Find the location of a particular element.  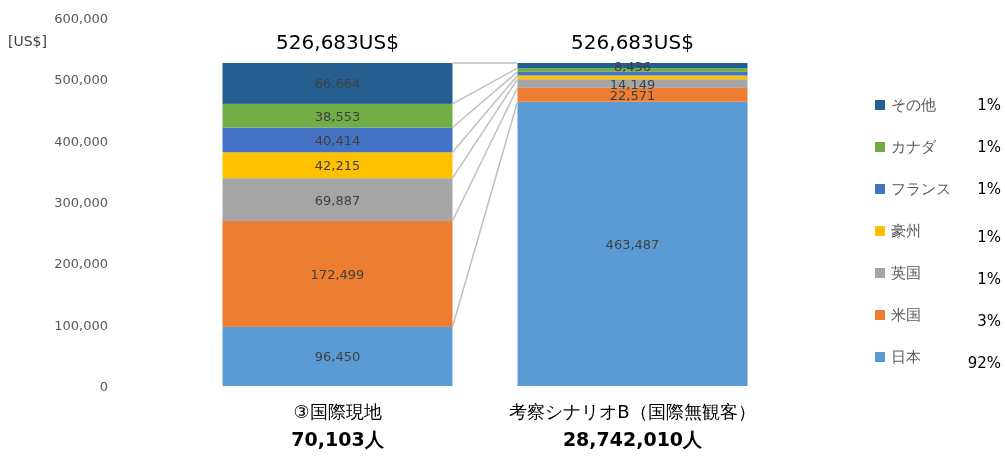

data-label: 40,414 is located at coordinates (337, 140).